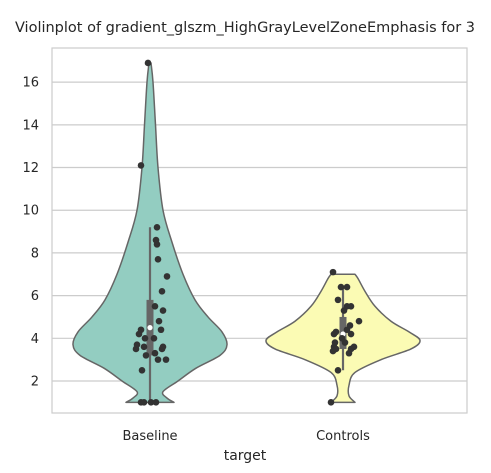  I want to click on y-tick-label: 10, so click(30, 211).